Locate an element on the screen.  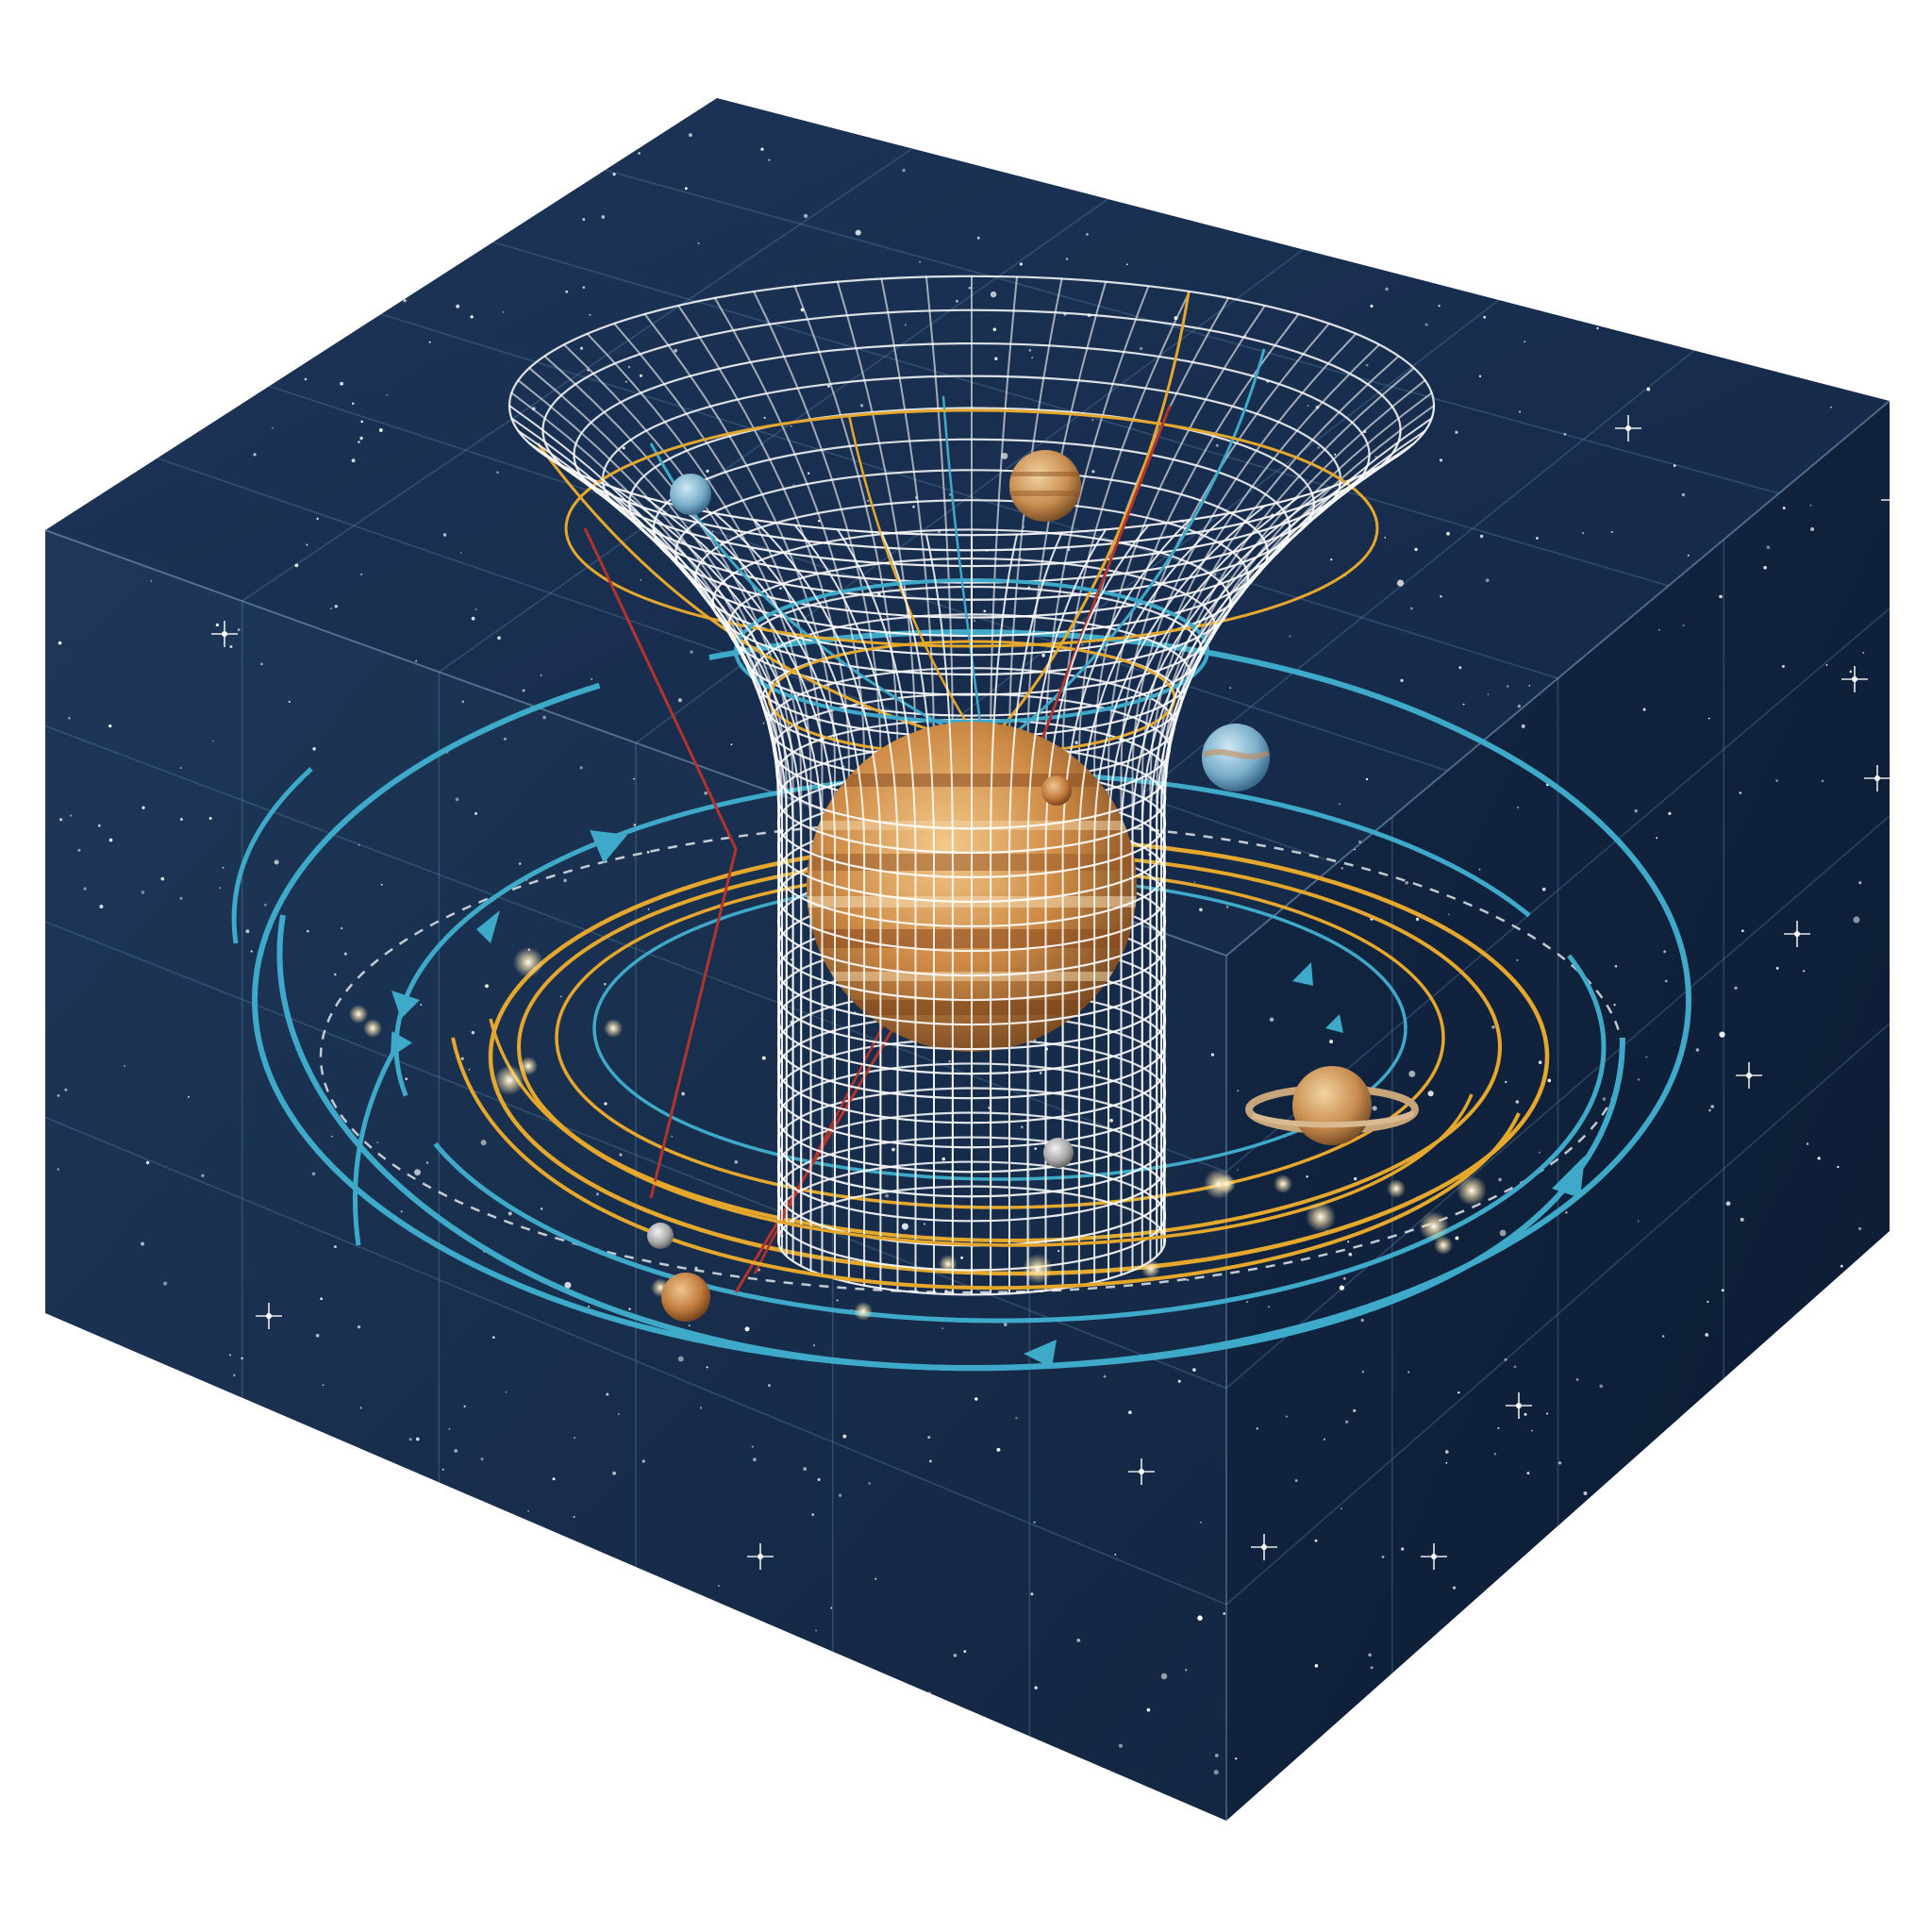
top-grid-line is located at coordinates (773, 435).